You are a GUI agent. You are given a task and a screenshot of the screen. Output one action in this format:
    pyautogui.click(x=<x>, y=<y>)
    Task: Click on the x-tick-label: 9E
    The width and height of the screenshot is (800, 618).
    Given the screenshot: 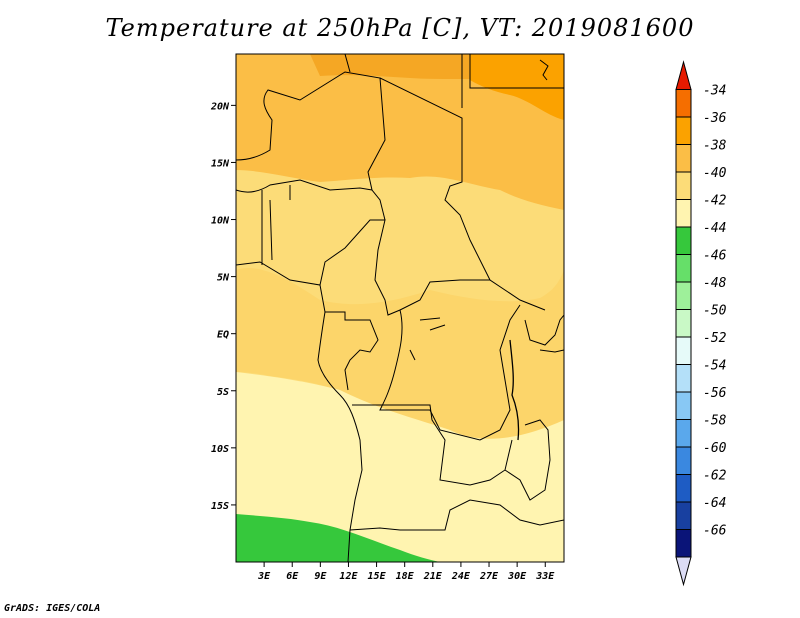 What is the action you would take?
    pyautogui.click(x=320, y=576)
    